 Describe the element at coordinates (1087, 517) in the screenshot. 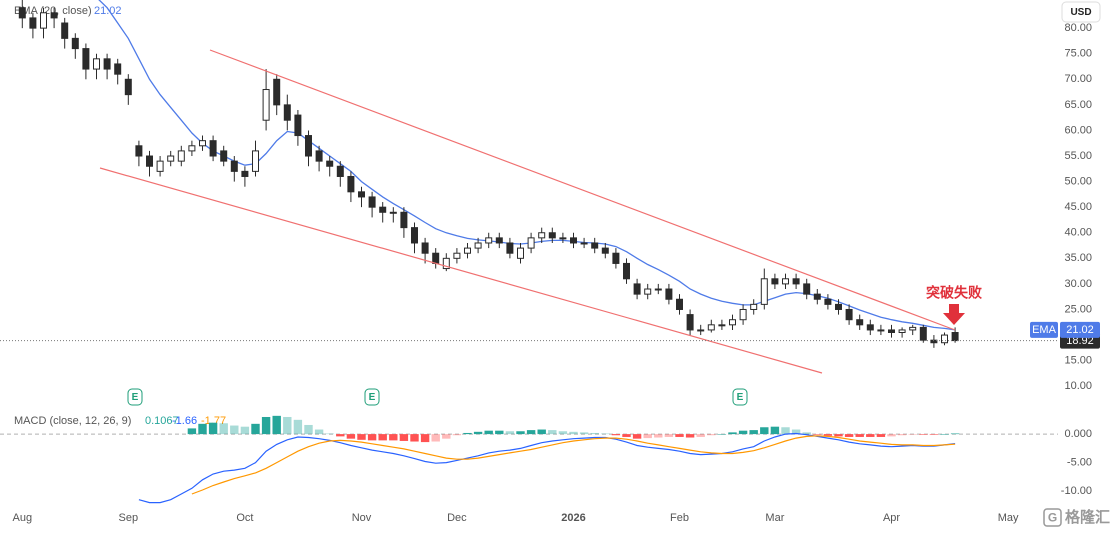

I see `watermark-text: 格隆汇` at that location.